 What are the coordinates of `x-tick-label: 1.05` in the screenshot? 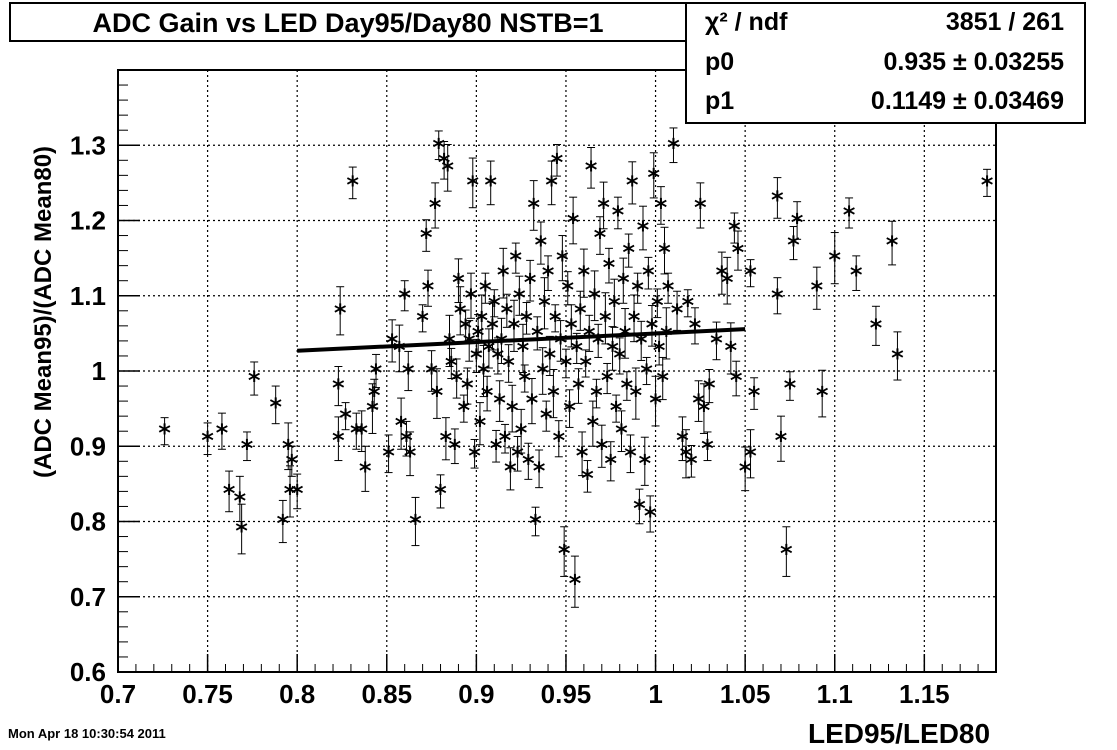 It's located at (745, 694).